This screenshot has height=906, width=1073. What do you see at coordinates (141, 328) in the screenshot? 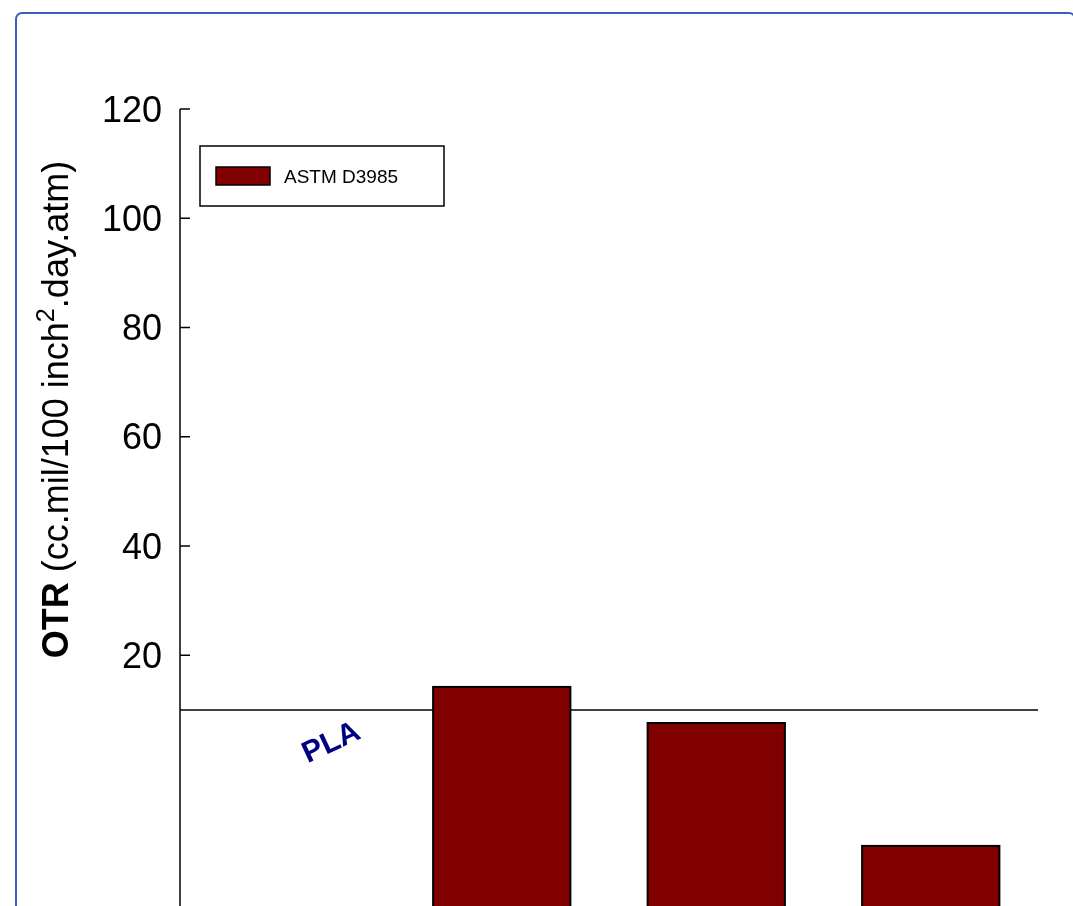
I see `y-tick-label: 80` at bounding box center [141, 328].